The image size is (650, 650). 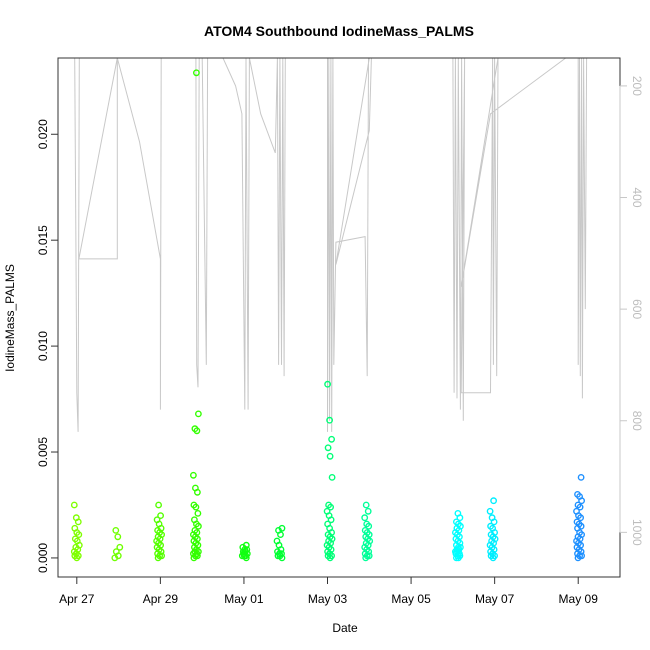 I want to click on right-tick-label: 600, so click(x=637, y=309).